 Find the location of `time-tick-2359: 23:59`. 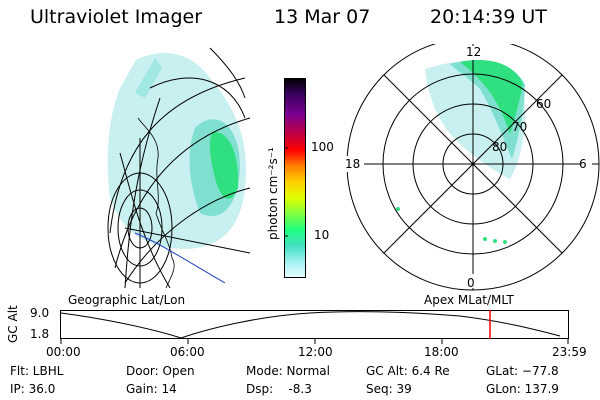

time-tick-2359: 23:59 is located at coordinates (569, 352).